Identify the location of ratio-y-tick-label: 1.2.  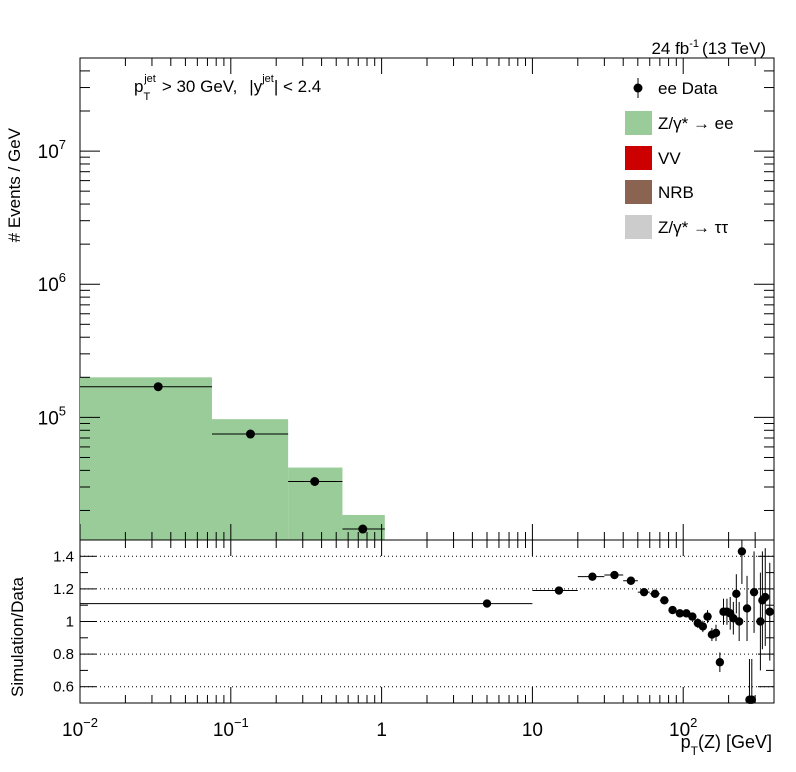
(63, 589).